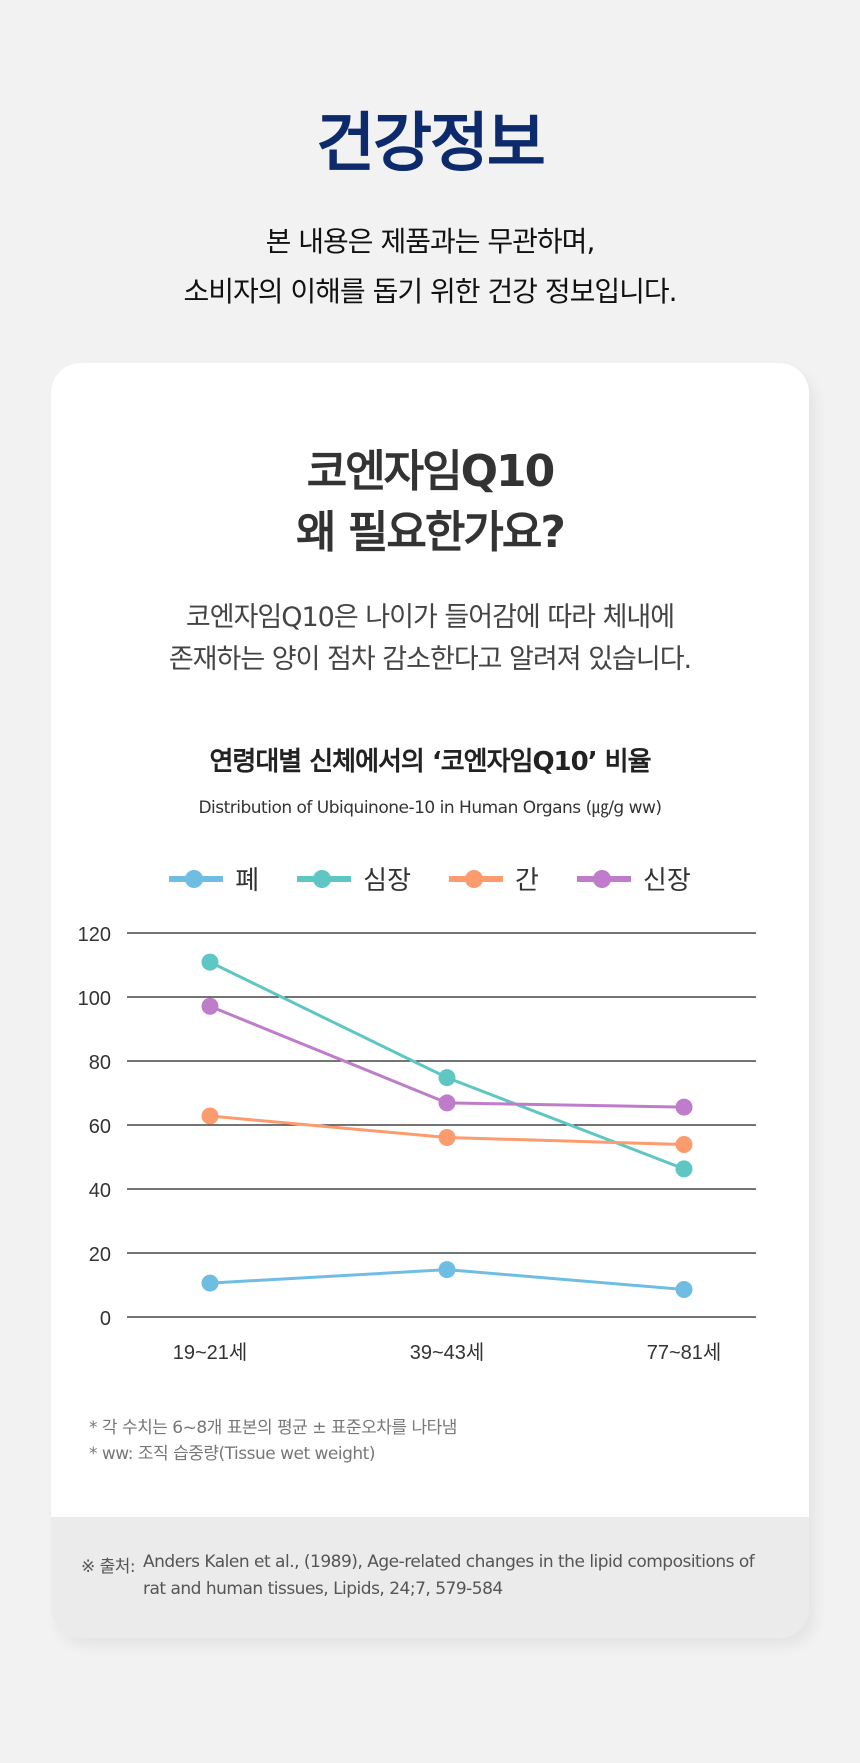 The height and width of the screenshot is (1763, 860). What do you see at coordinates (94, 935) in the screenshot?
I see `y-tick-label: 120` at bounding box center [94, 935].